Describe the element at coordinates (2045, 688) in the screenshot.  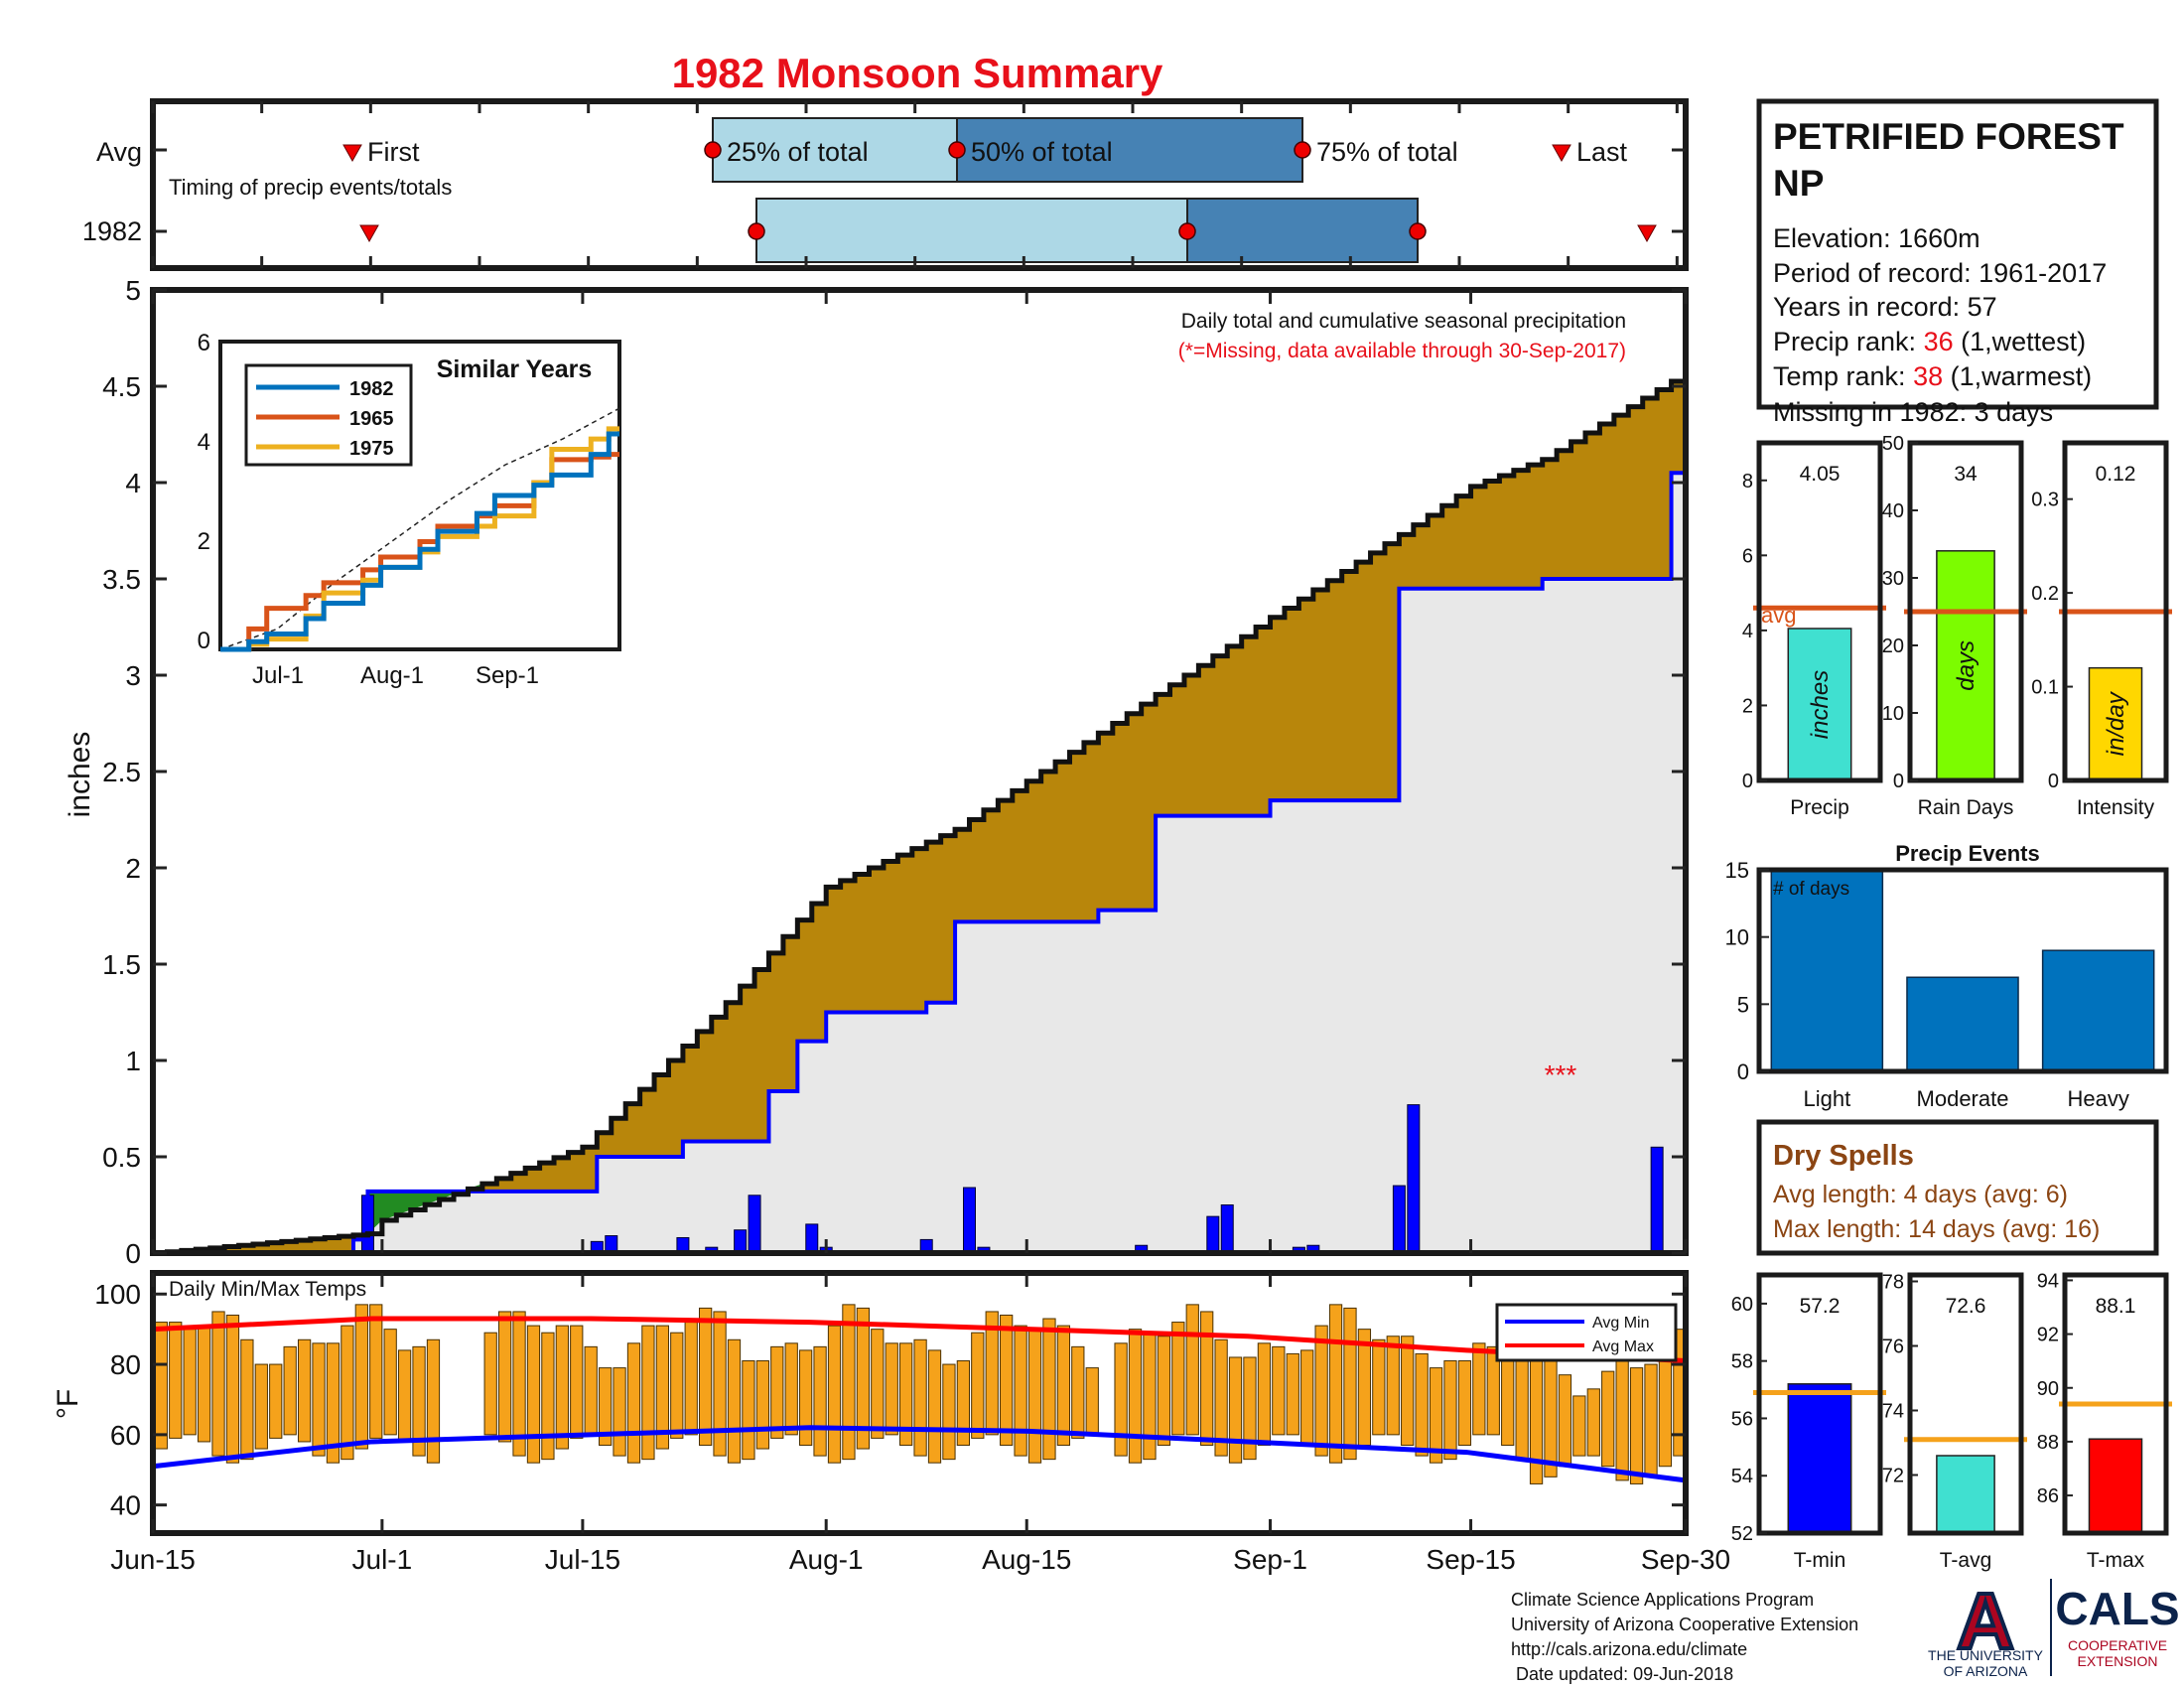
I see `intensity-stat-tick-label: 0.1` at that location.